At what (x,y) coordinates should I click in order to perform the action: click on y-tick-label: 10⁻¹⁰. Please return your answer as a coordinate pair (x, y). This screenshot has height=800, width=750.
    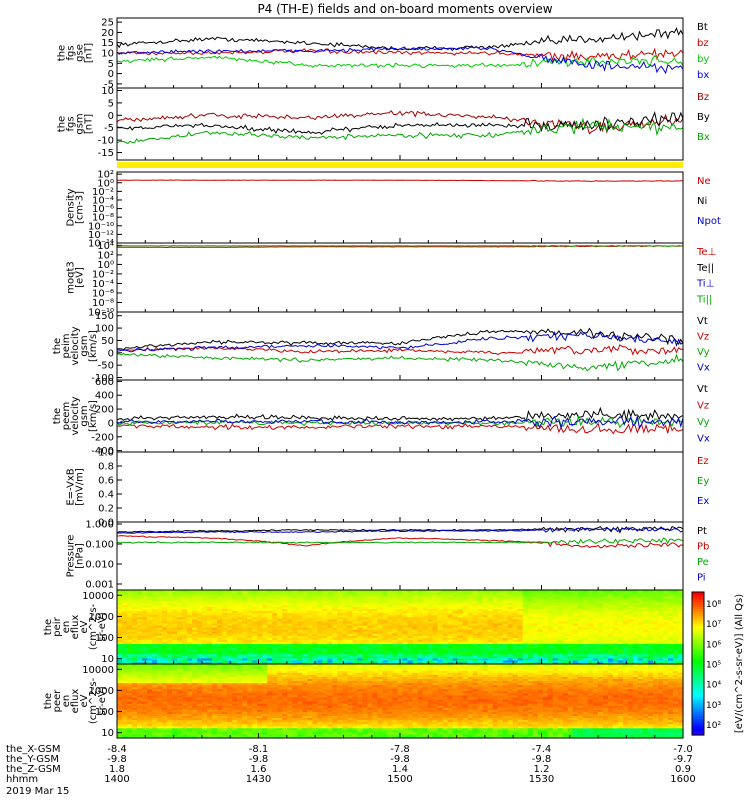
    Looking at the image, I should click on (101, 226).